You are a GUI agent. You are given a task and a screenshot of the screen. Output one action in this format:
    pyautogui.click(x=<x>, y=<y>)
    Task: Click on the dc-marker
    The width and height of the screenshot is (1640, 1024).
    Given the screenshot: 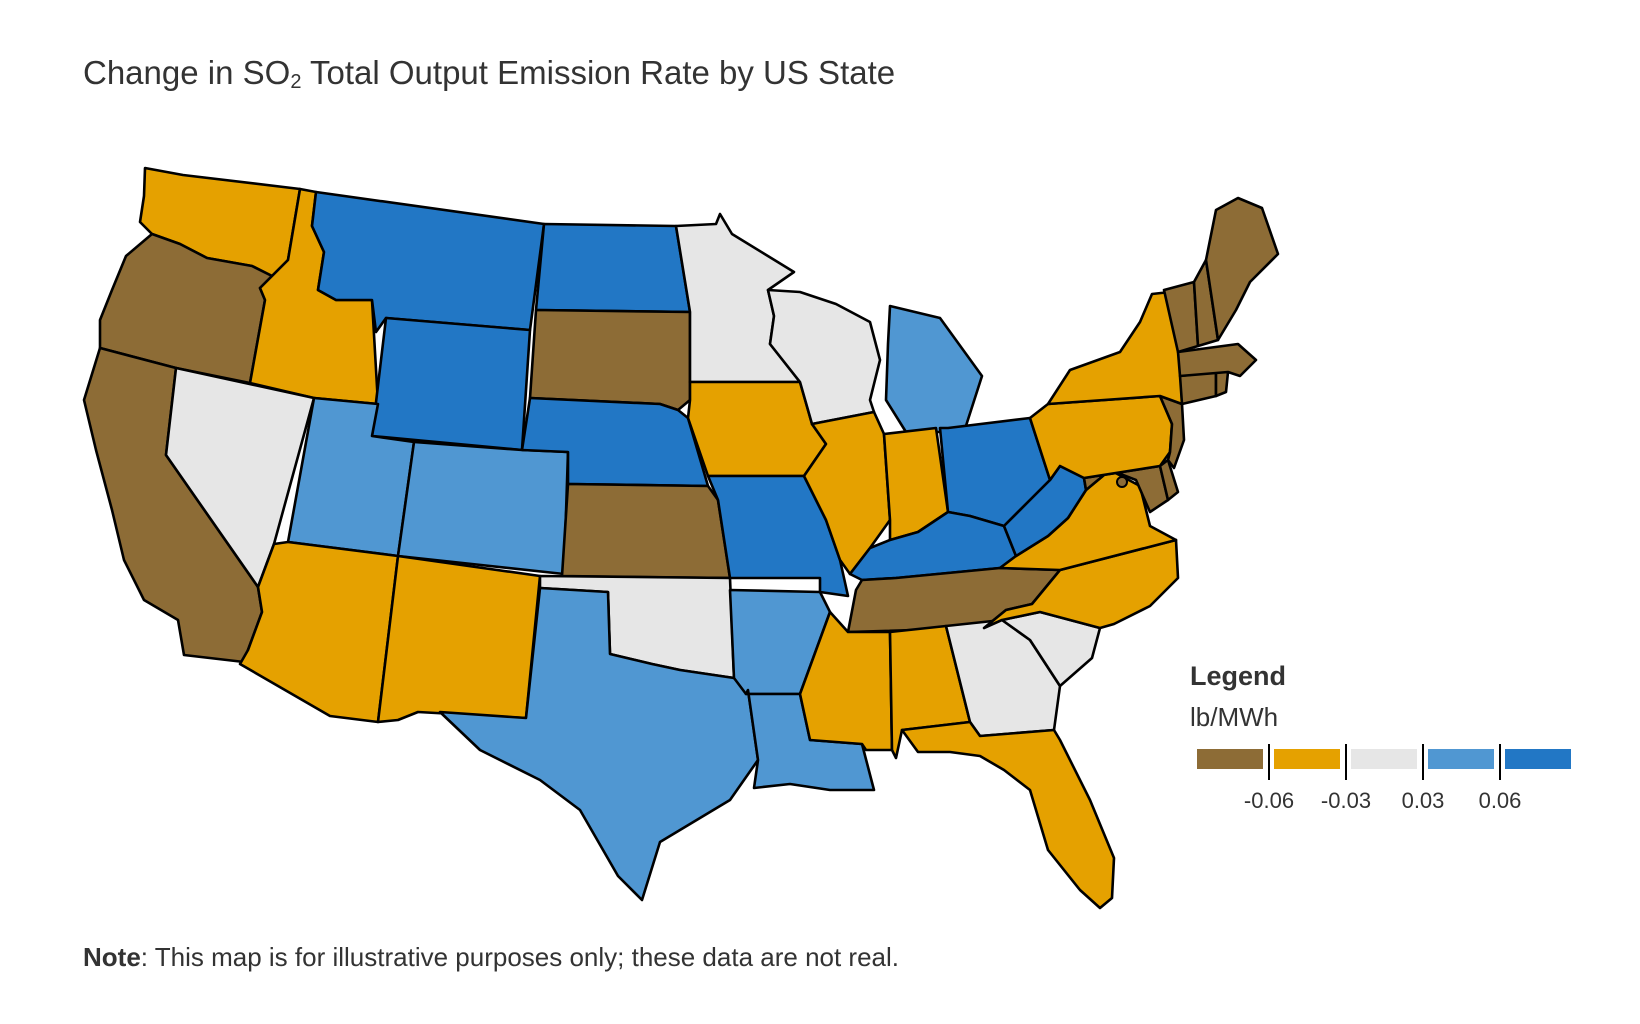 What is the action you would take?
    pyautogui.click(x=1122, y=482)
    